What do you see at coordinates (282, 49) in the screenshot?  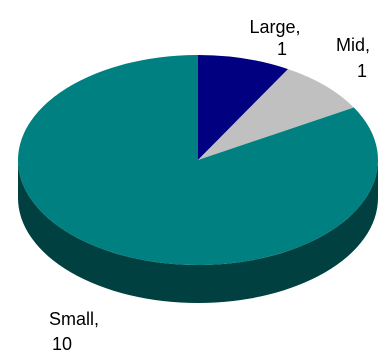 I see `data-label-large-value: 1` at bounding box center [282, 49].